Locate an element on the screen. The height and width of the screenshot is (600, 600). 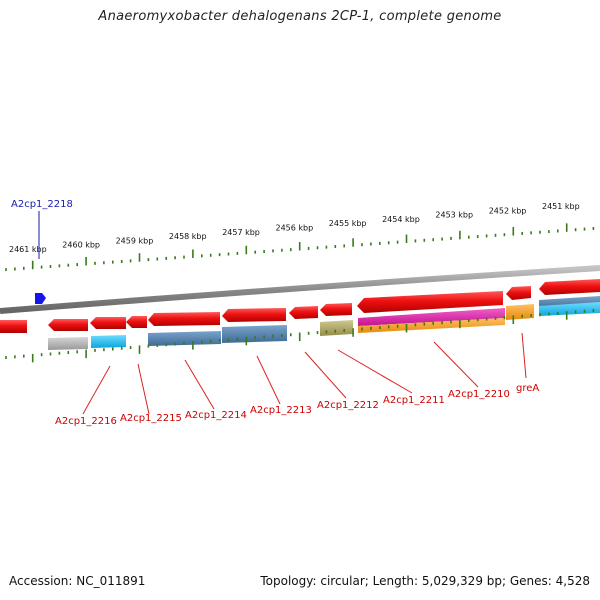
upper-scale-ticks is located at coordinates (300, 247).